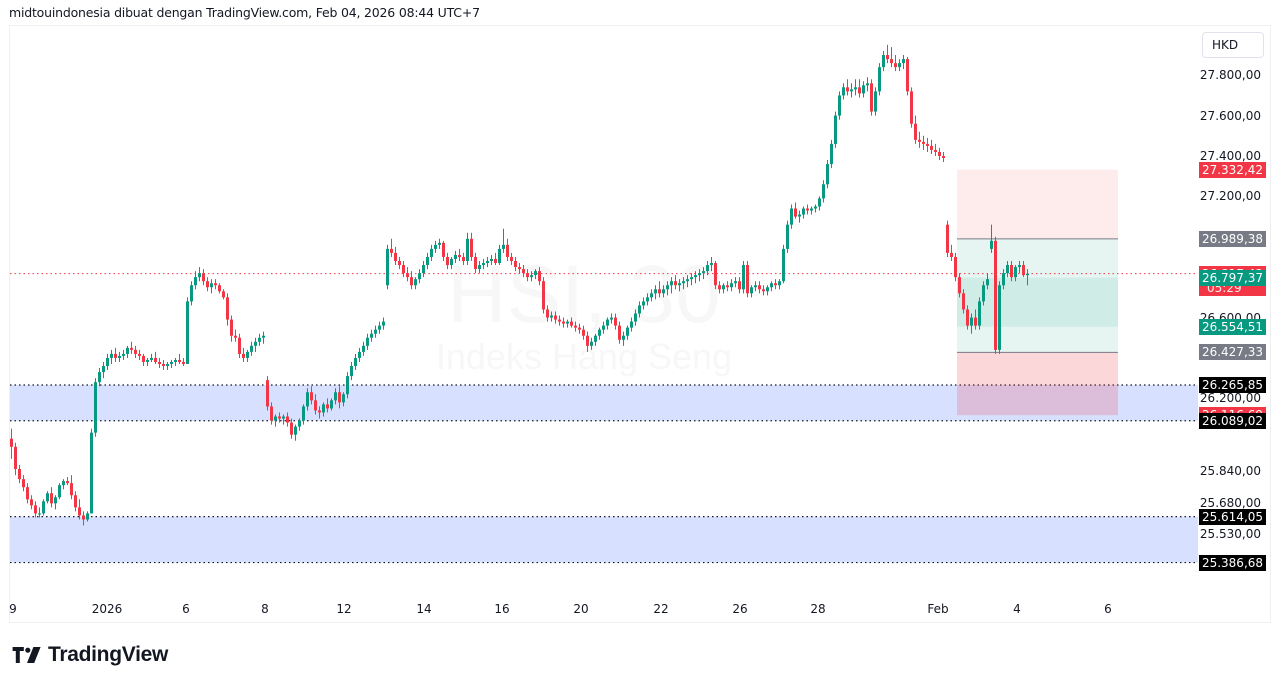  What do you see at coordinates (344, 609) in the screenshot?
I see `time-tick-label: 12` at bounding box center [344, 609].